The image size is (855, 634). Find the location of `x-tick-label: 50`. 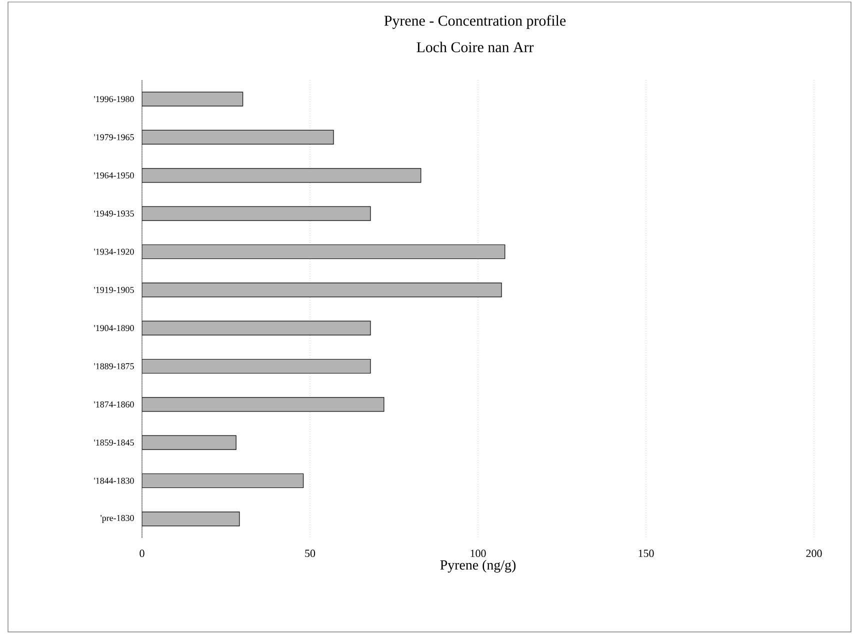

x-tick-label: 50 is located at coordinates (310, 554).